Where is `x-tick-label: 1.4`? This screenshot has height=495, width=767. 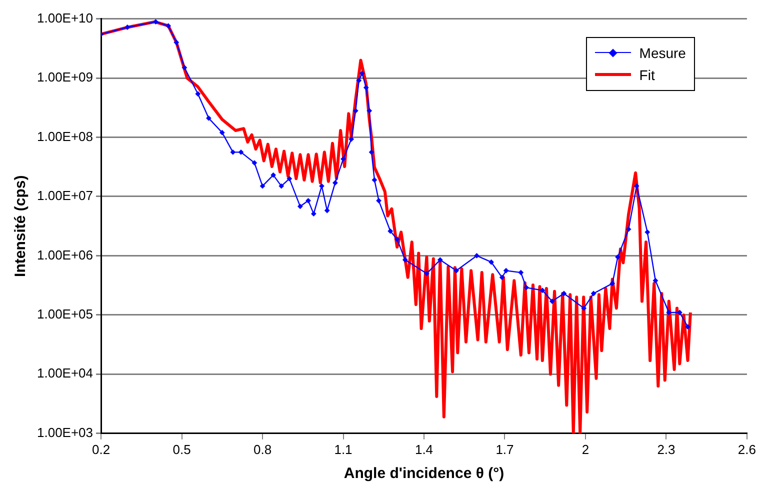 x-tick-label: 1.4 is located at coordinates (424, 449).